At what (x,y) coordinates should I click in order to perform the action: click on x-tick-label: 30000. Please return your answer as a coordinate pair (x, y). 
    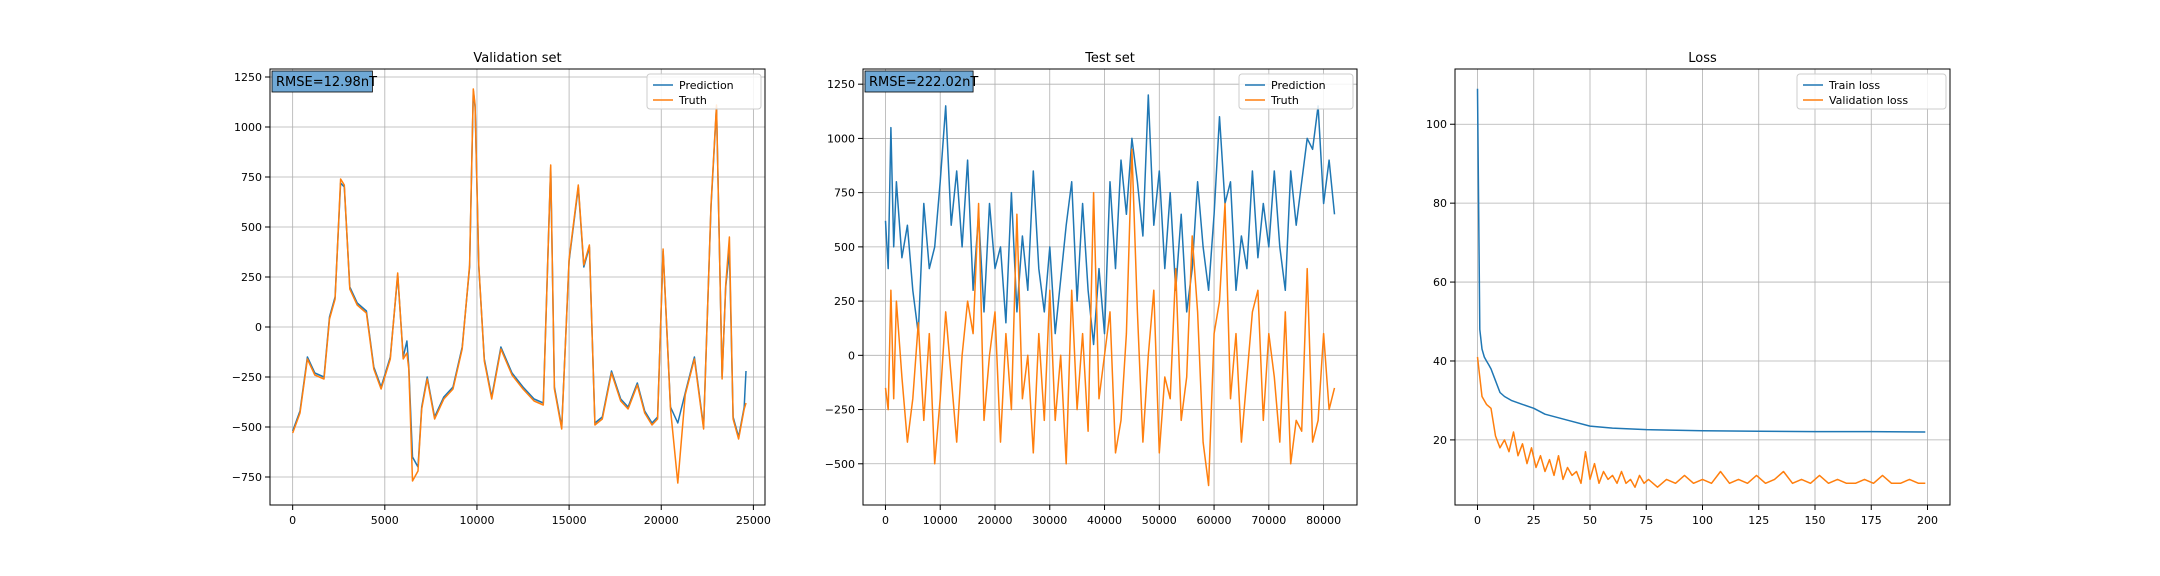
    Looking at the image, I should click on (1049, 520).